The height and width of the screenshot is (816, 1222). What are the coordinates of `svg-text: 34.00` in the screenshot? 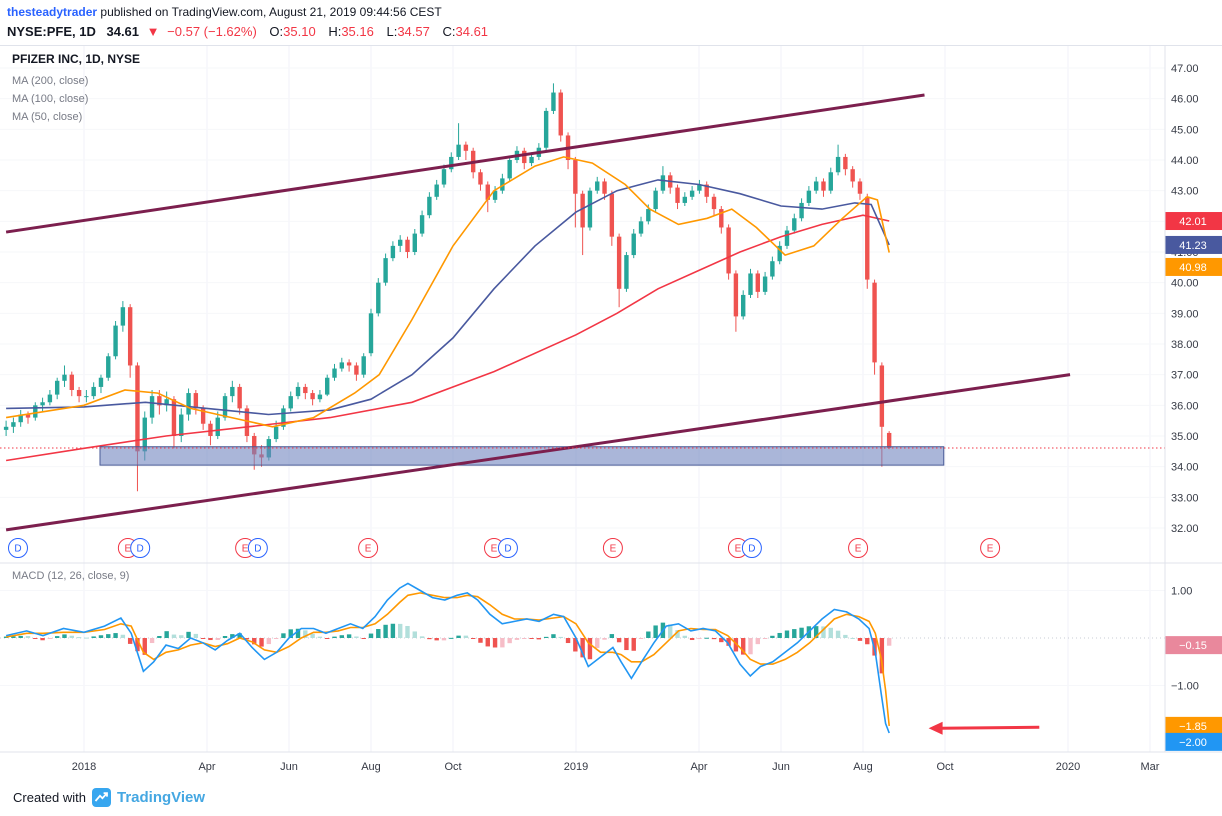 It's located at (1185, 468).